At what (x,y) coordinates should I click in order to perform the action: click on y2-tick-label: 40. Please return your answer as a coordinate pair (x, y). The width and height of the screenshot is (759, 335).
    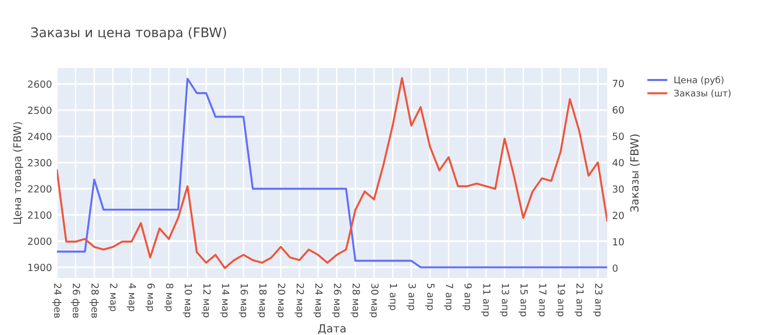
    Looking at the image, I should click on (618, 162).